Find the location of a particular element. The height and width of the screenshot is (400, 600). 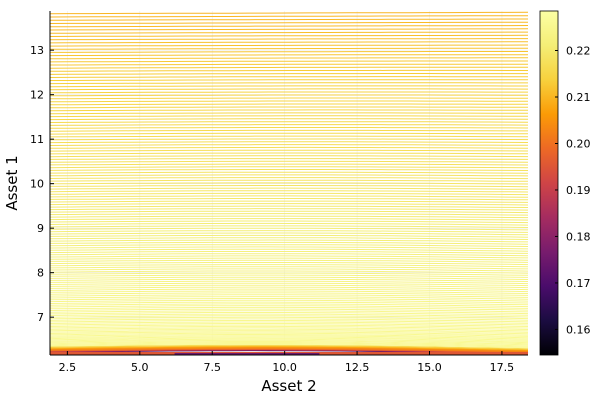

contour-base-dark-segment is located at coordinates (247, 354).